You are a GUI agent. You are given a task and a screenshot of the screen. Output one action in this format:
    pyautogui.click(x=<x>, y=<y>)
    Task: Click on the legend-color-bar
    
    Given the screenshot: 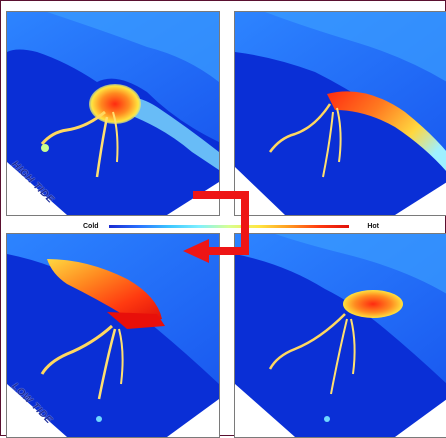 What is the action you would take?
    pyautogui.click(x=229, y=226)
    